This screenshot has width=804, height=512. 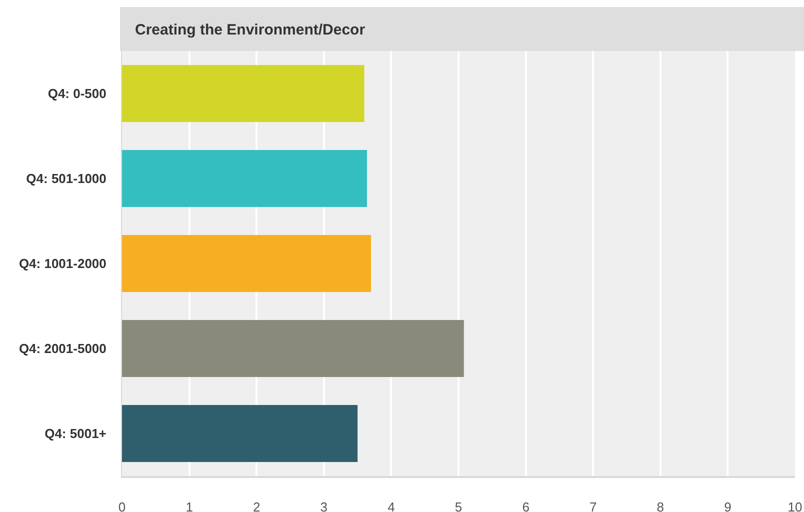 What do you see at coordinates (526, 506) in the screenshot?
I see `x-tick-label: 6` at bounding box center [526, 506].